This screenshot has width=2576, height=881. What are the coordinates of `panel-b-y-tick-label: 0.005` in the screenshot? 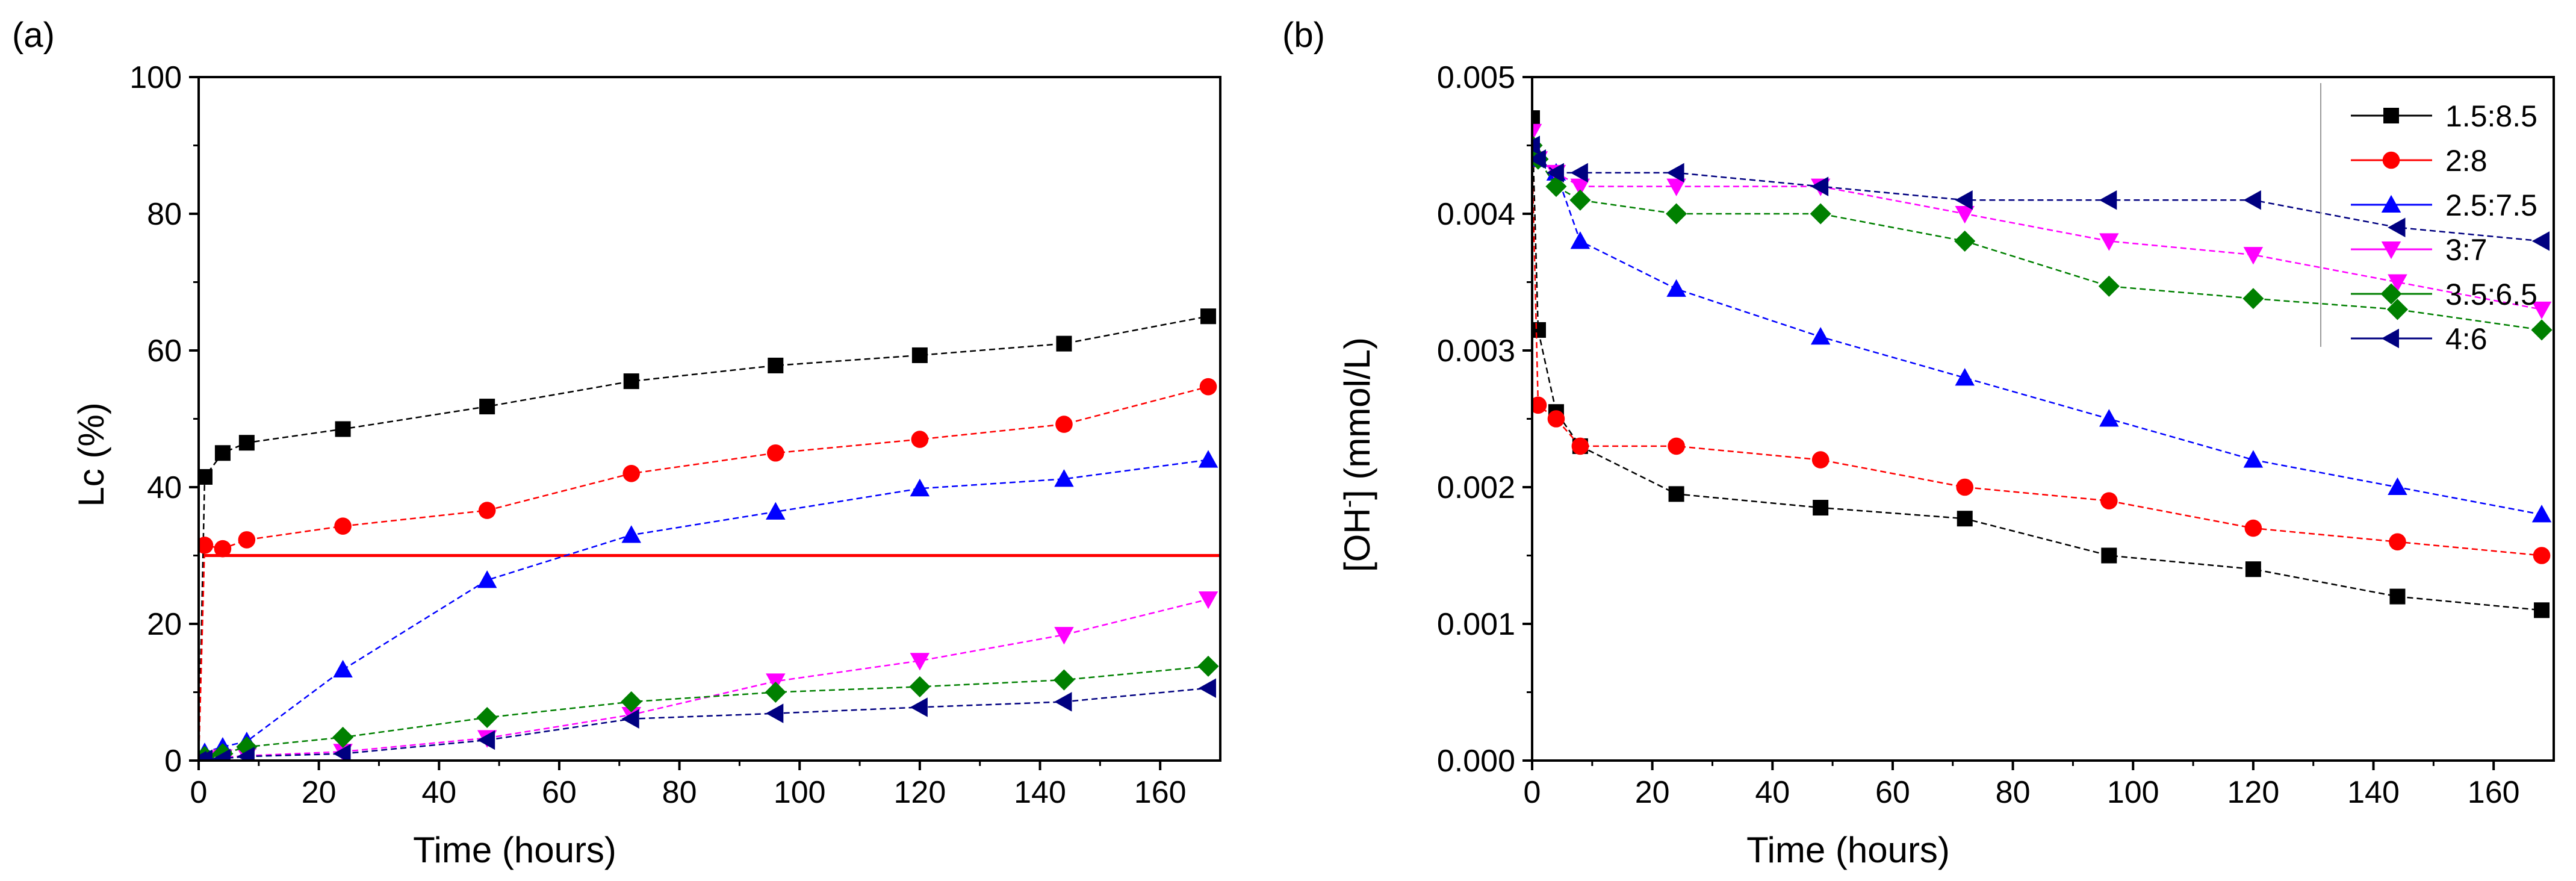 It's located at (1476, 77).